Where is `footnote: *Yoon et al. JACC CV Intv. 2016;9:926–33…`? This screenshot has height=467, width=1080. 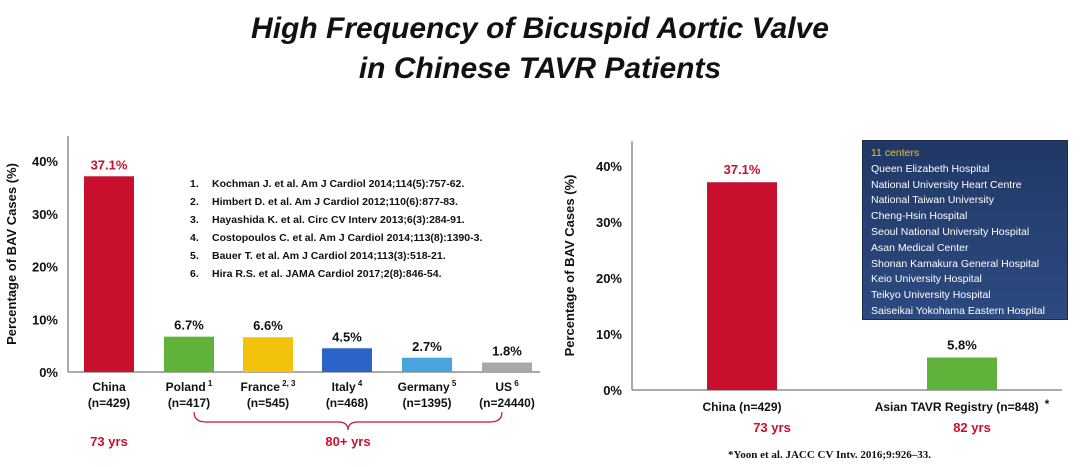 footnote: *Yoon et al. JACC CV Intv. 2016;9:926–33… is located at coordinates (829, 455).